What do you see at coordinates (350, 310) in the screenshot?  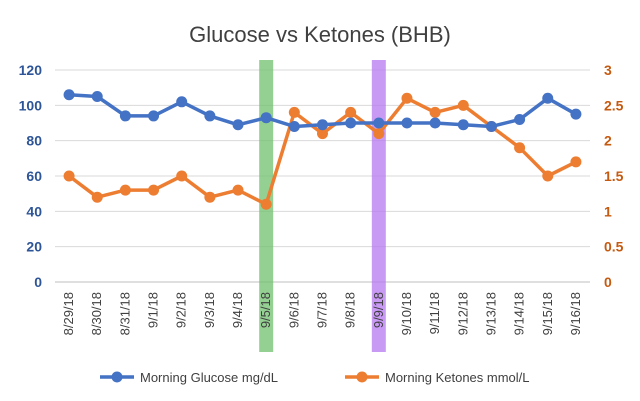 I see `x-tick-label: 9/8/18` at bounding box center [350, 310].